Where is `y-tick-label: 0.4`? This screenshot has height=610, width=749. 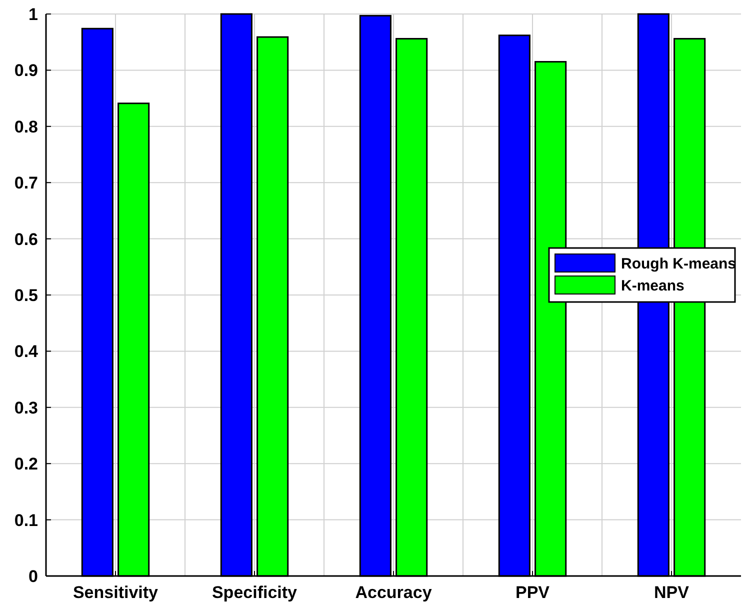
y-tick-label: 0.4 is located at coordinates (26, 352).